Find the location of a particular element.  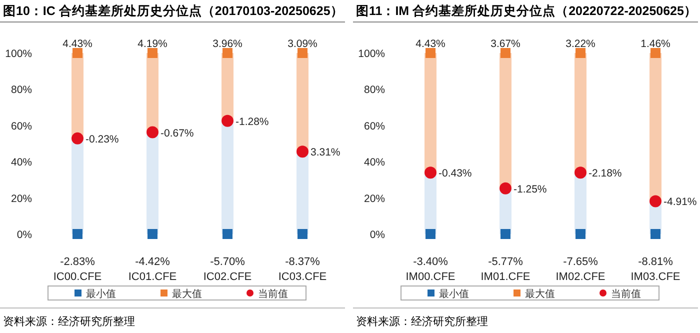

annotation: -0.23% is located at coordinates (102, 139).